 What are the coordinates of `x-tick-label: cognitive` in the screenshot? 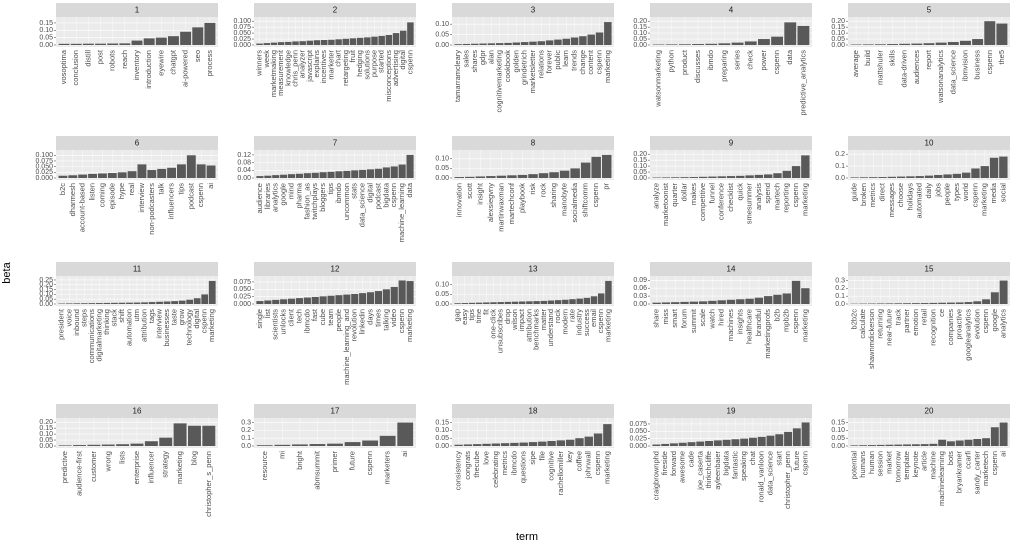 It's located at (551, 466).